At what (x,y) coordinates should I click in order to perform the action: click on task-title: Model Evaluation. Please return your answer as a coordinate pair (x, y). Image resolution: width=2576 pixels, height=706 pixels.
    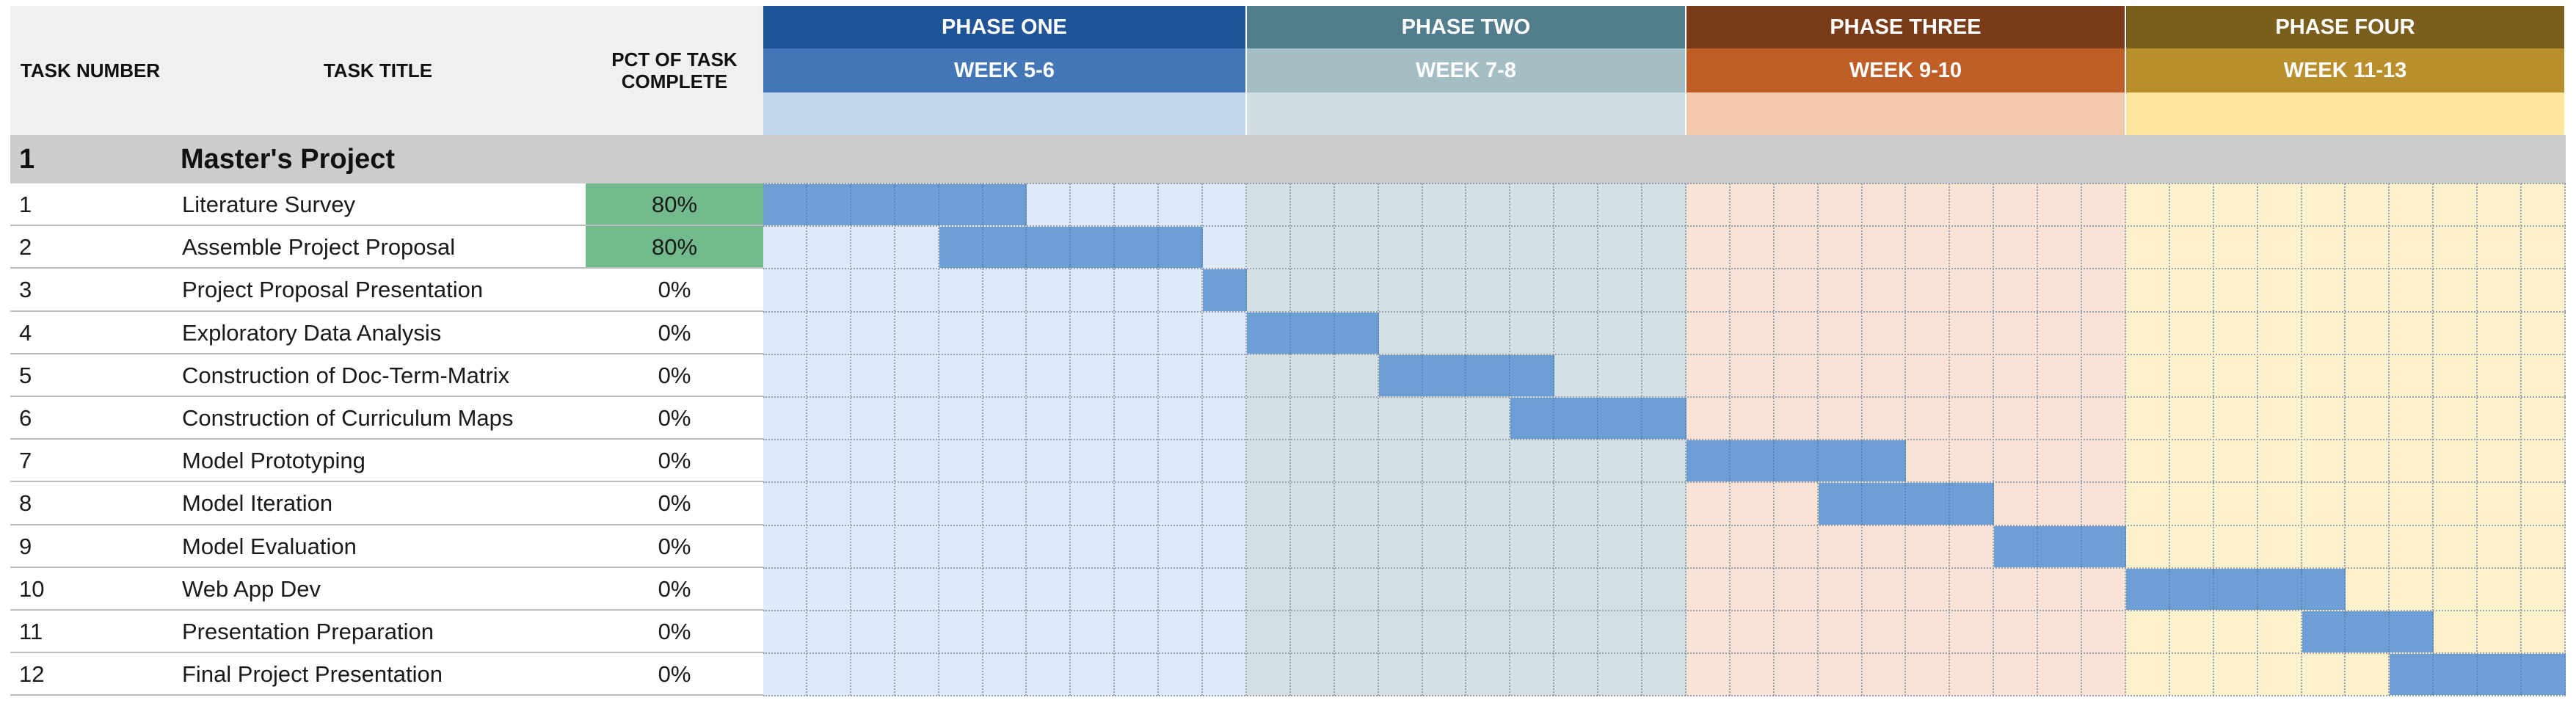
    Looking at the image, I should click on (269, 546).